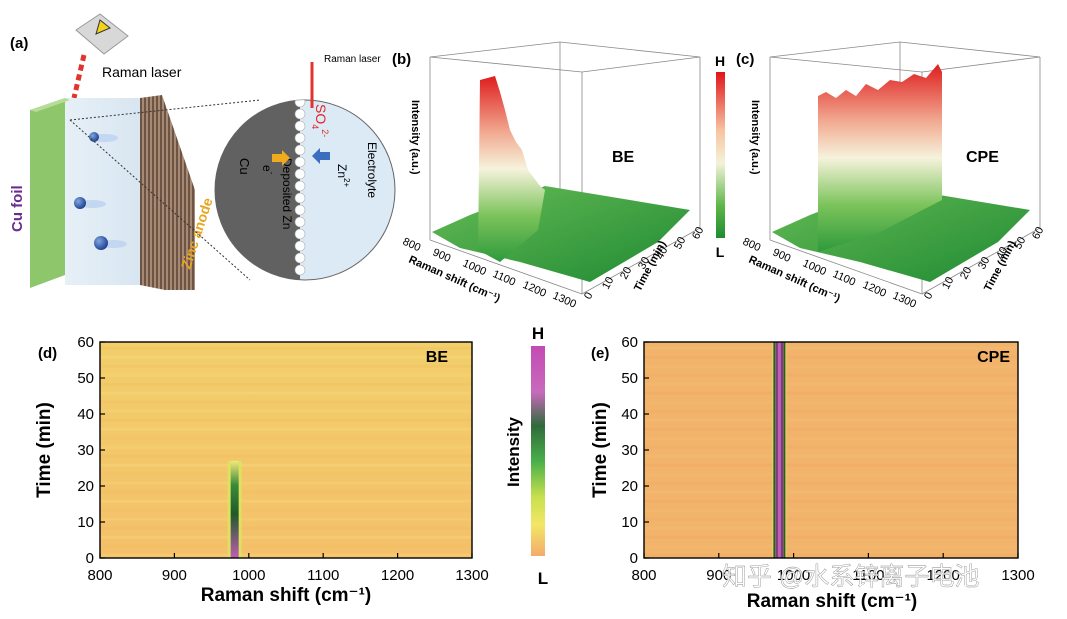 The image size is (1067, 619). Describe the element at coordinates (565, 168) in the screenshot. I see `panel-b-box` at that location.